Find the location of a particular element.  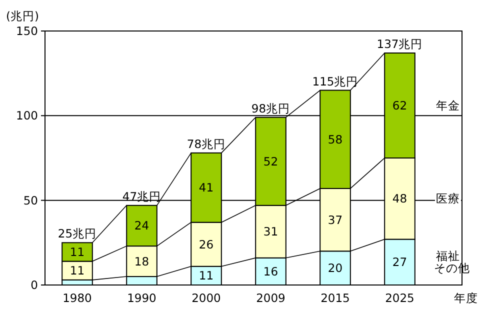

data-label: 20 is located at coordinates (335, 268).